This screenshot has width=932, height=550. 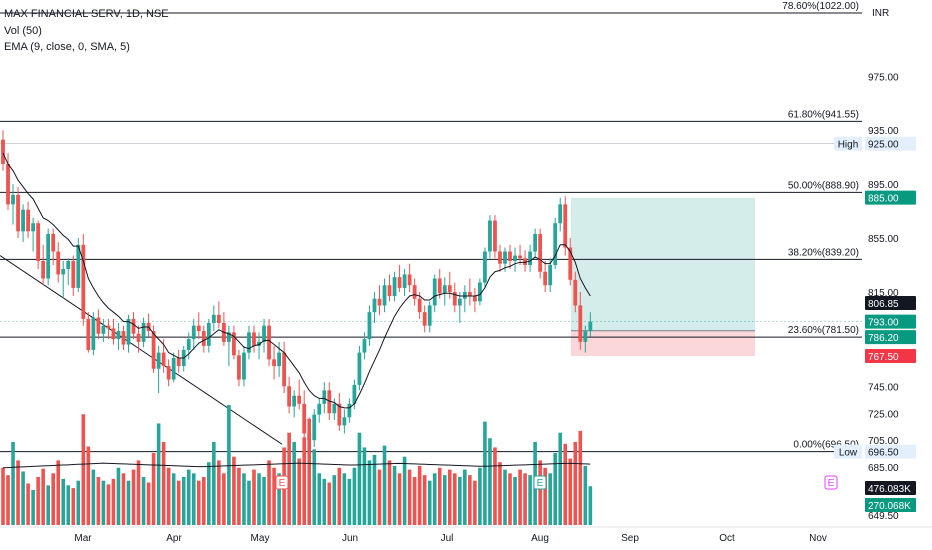 What do you see at coordinates (663, 264) in the screenshot?
I see `target-zone` at bounding box center [663, 264].